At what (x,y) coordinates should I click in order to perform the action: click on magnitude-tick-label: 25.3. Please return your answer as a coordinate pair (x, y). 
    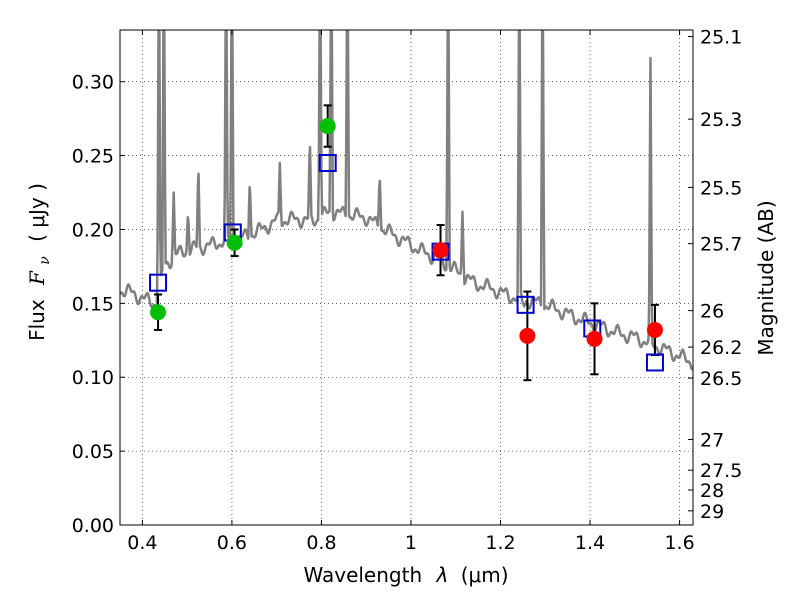
    Looking at the image, I should click on (721, 120).